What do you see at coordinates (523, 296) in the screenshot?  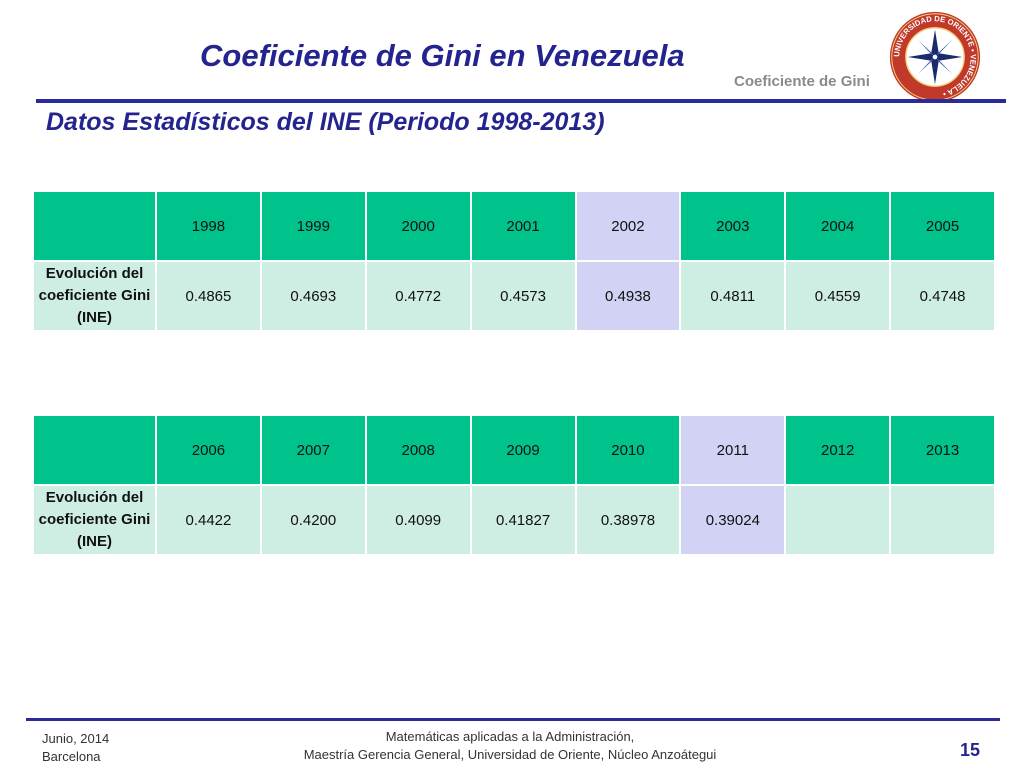 I see `value-cell: 0.4573` at bounding box center [523, 296].